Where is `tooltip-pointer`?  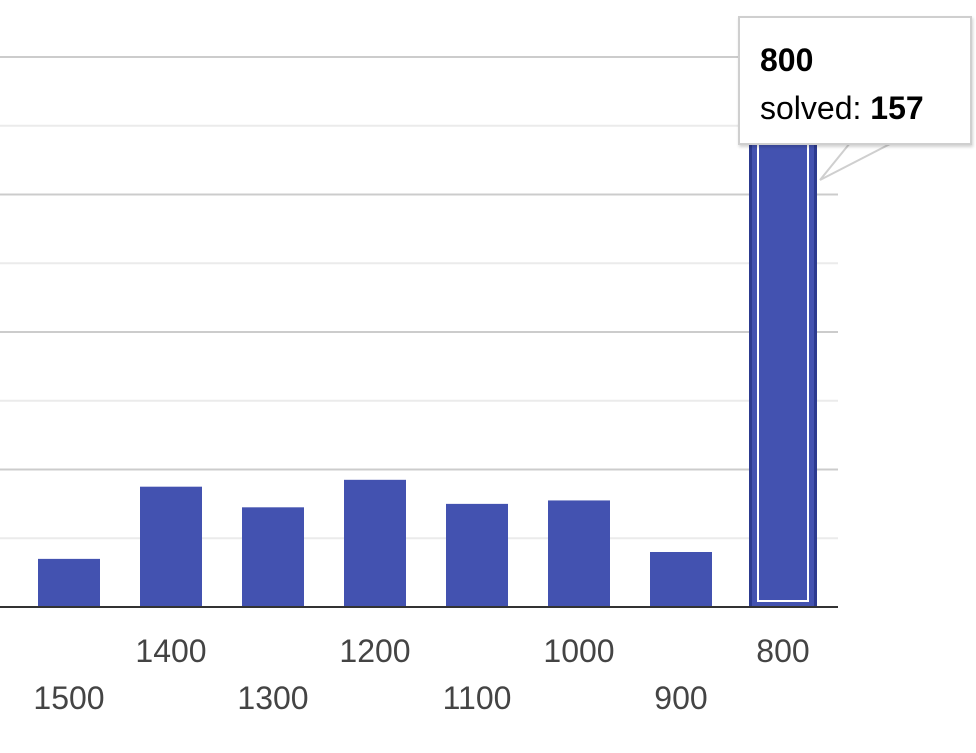
tooltip-pointer is located at coordinates (856, 161).